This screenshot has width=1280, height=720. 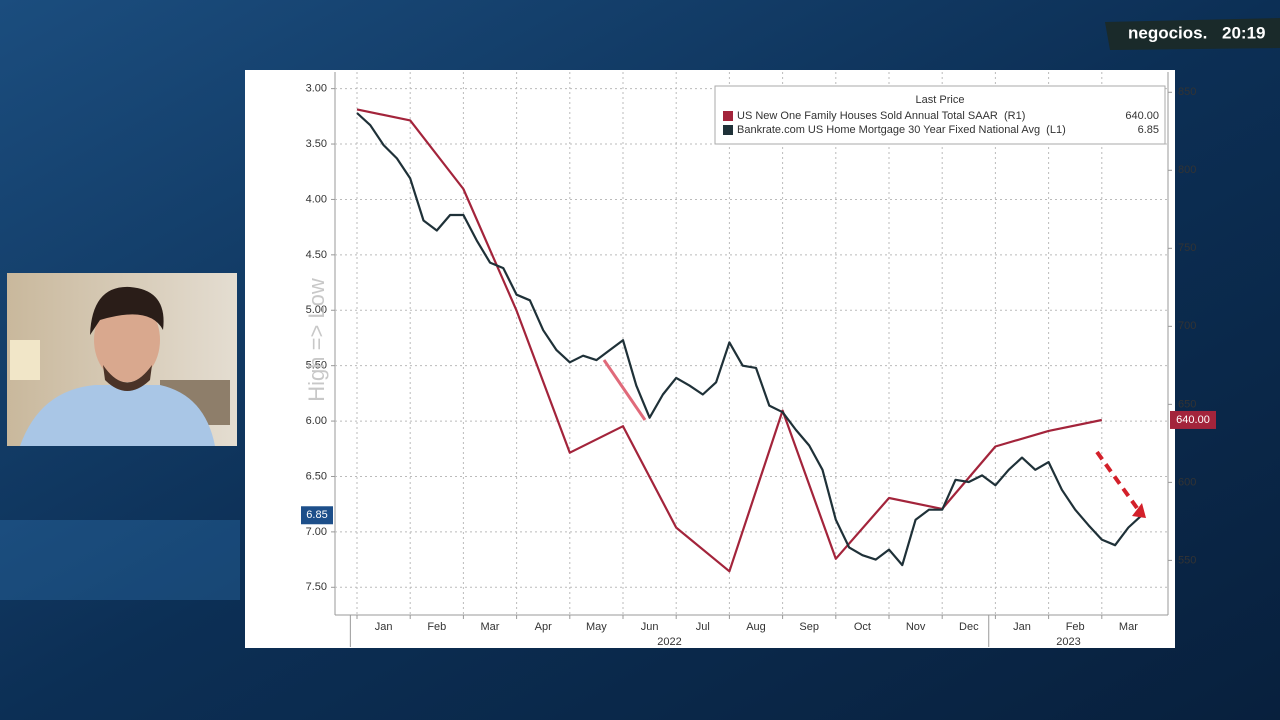 What do you see at coordinates (25, 360) in the screenshot?
I see `lamp` at bounding box center [25, 360].